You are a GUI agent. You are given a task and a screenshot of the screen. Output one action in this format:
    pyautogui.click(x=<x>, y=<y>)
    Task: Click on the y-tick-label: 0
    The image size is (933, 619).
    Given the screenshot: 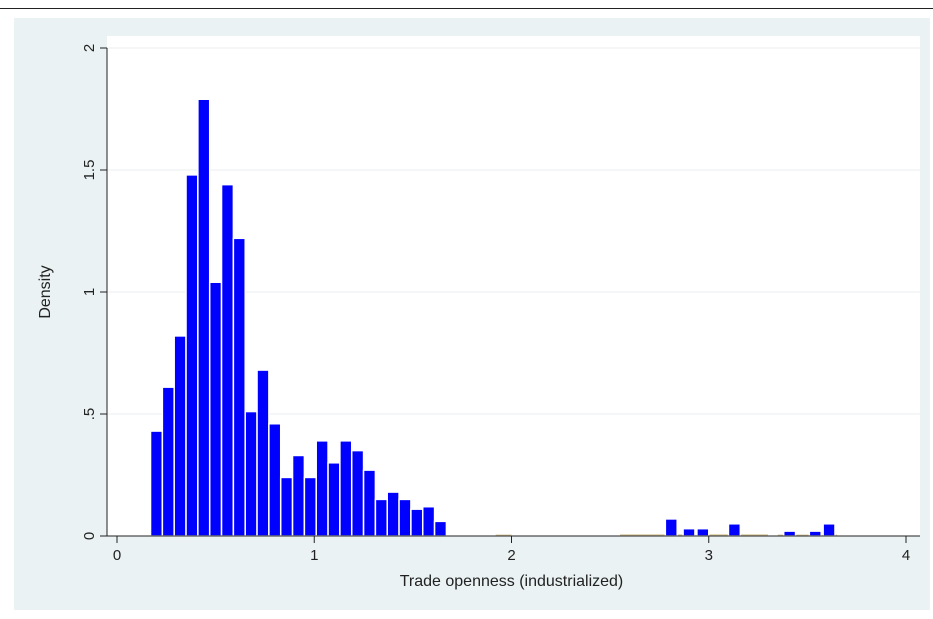 What is the action you would take?
    pyautogui.click(x=89, y=536)
    